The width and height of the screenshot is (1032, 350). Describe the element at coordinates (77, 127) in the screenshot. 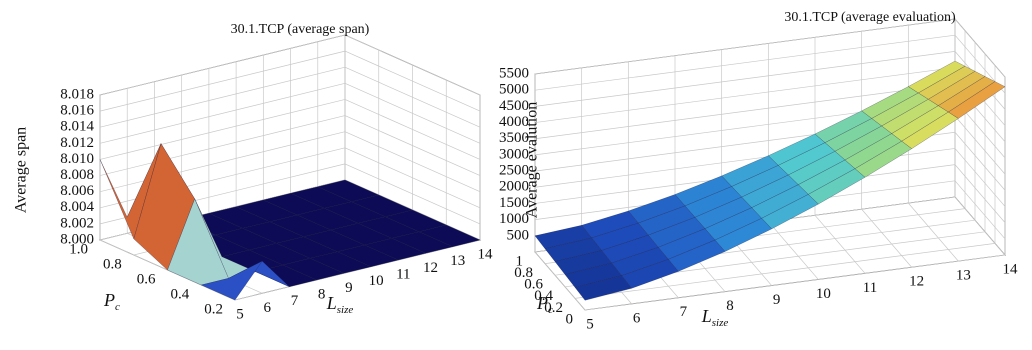

I see `z-tick-label: 8.014` at that location.